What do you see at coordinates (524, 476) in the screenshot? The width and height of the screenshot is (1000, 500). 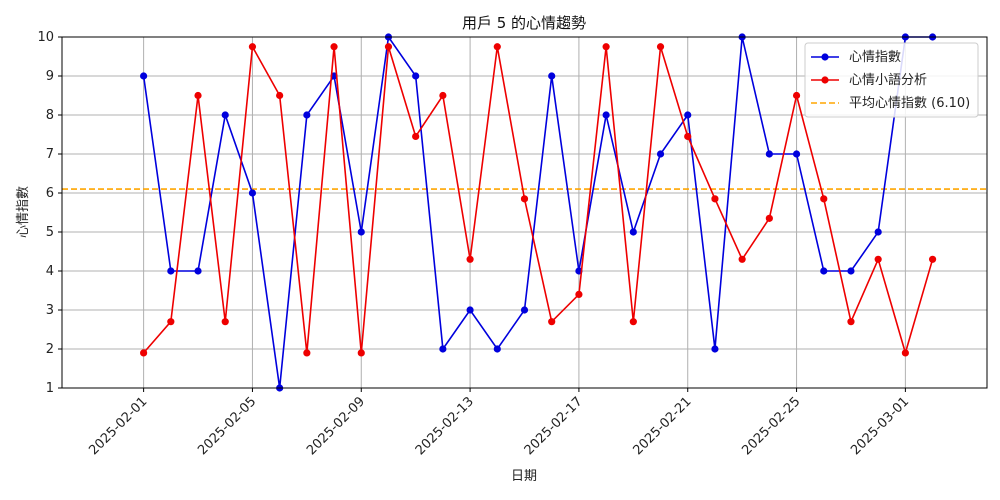 I see `x-axis-label: 日期` at bounding box center [524, 476].